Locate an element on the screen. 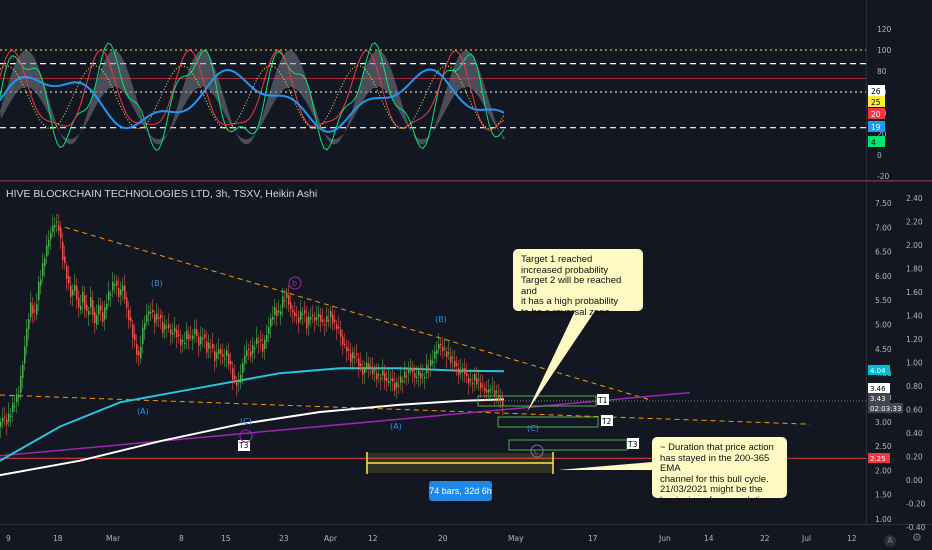 This screenshot has height=550, width=932. osc-tick-label: 20 is located at coordinates (882, 134).